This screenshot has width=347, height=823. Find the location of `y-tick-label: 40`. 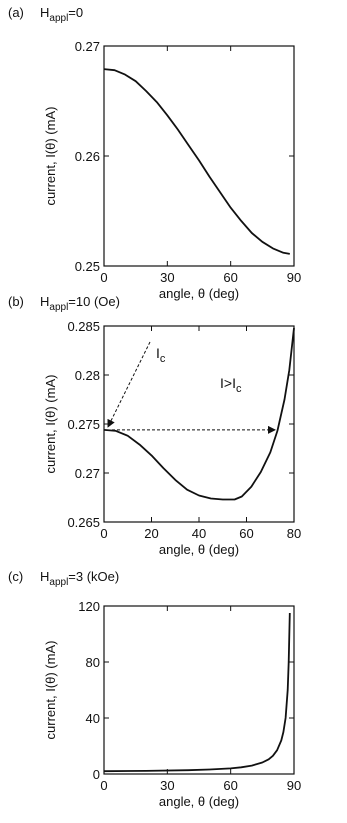

y-tick-label: 40 is located at coordinates (93, 718).